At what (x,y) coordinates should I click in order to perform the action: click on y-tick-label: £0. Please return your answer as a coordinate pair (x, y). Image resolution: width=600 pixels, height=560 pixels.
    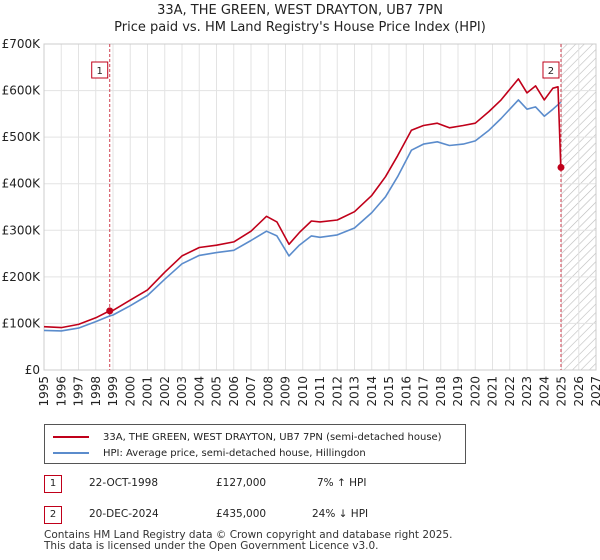
    Looking at the image, I should click on (32, 370).